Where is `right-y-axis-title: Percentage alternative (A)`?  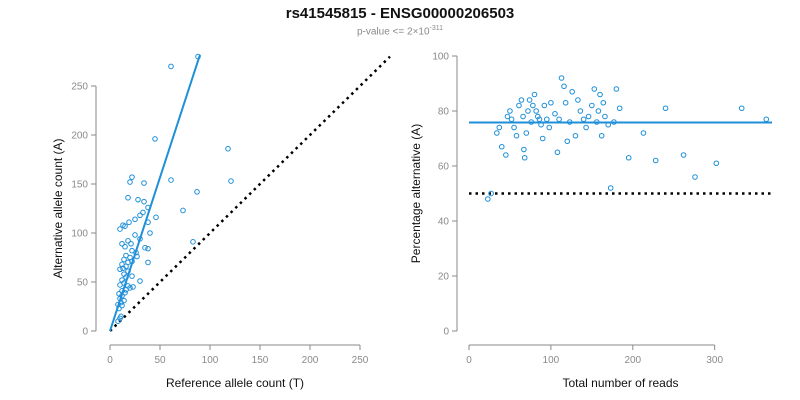
right-y-axis-title: Percentage alternative (A) is located at coordinates (416, 193).